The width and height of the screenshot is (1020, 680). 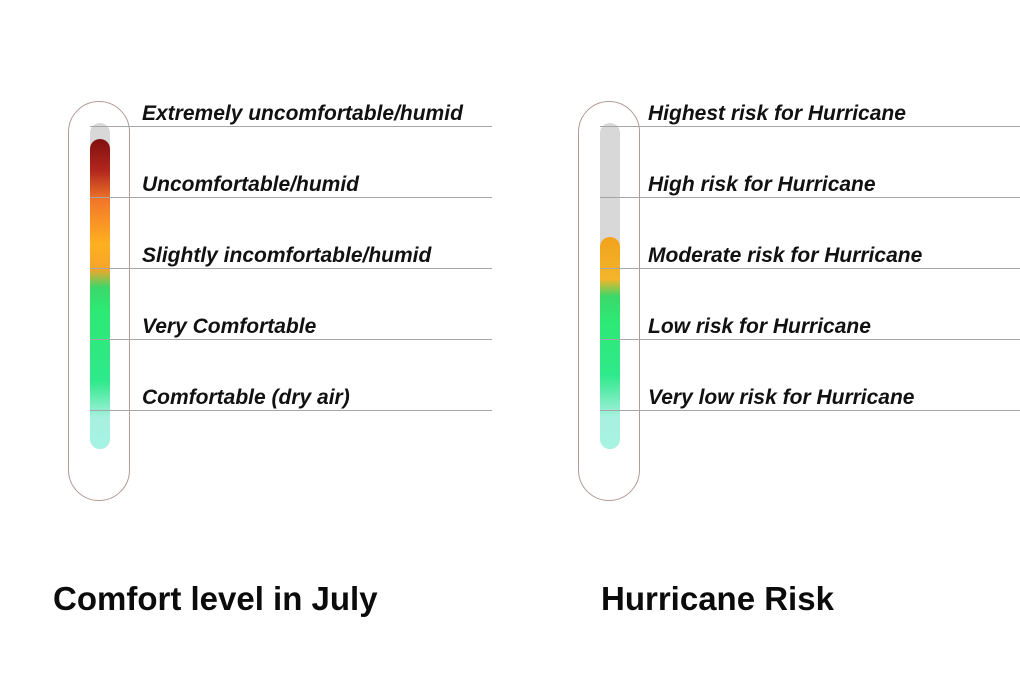 I want to click on level-label: Highest risk for Hurricane, so click(x=777, y=113).